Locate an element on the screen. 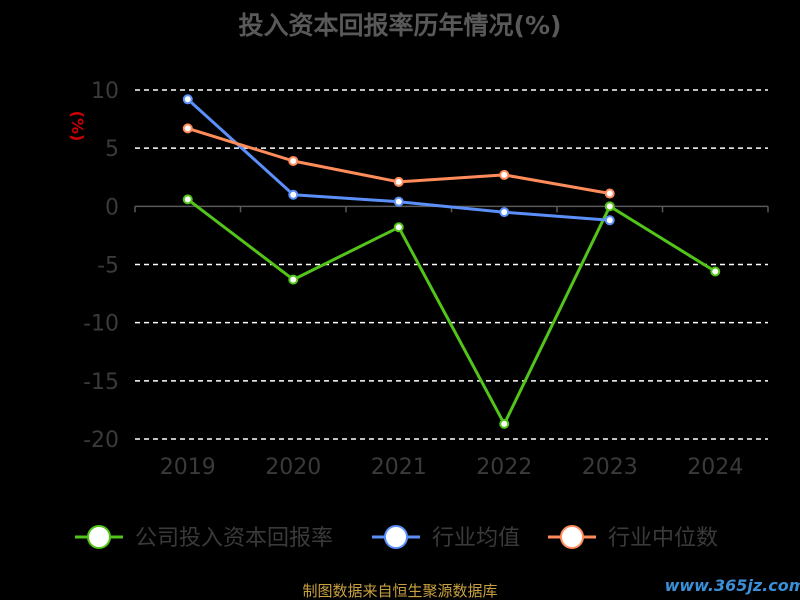 The image size is (800, 600). watermark-text: www.365jz.com is located at coordinates (732, 585).